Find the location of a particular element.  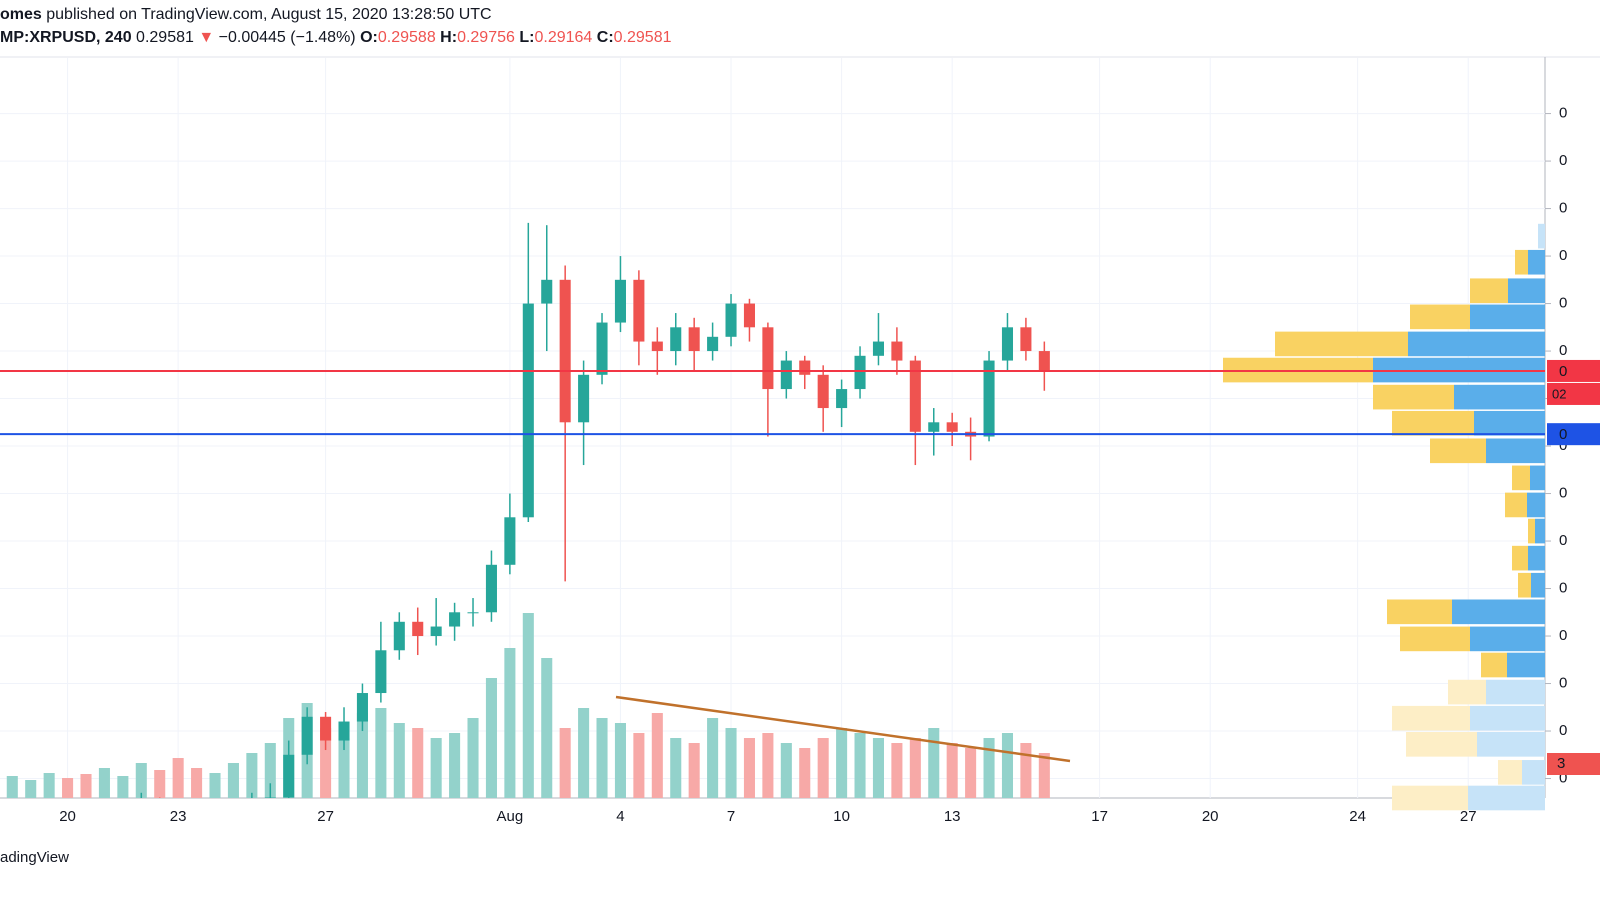

price-badge is located at coordinates (1573, 434).